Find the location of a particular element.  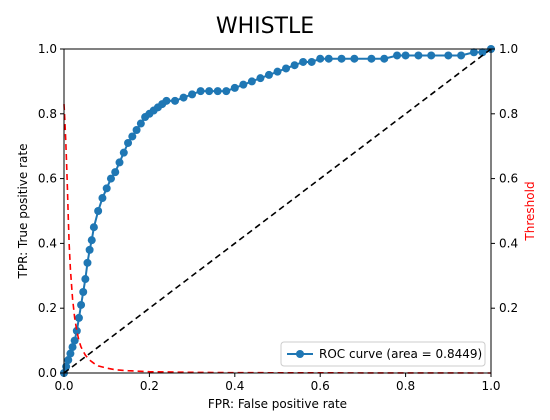

x-tick-label: 0.8 is located at coordinates (405, 386).